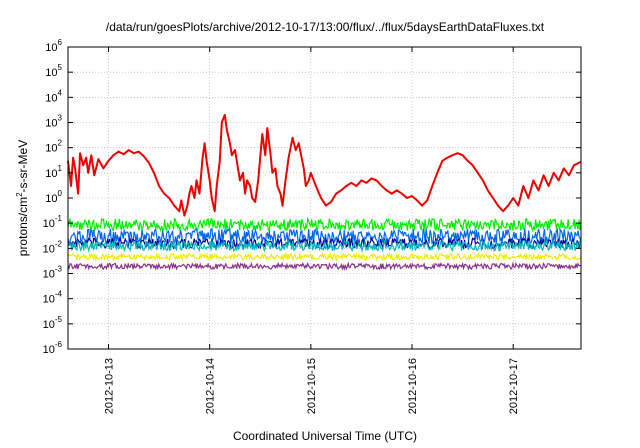 The image size is (640, 448). Describe the element at coordinates (53, 46) in the screenshot. I see `y-tick-label: 10⁶` at that location.